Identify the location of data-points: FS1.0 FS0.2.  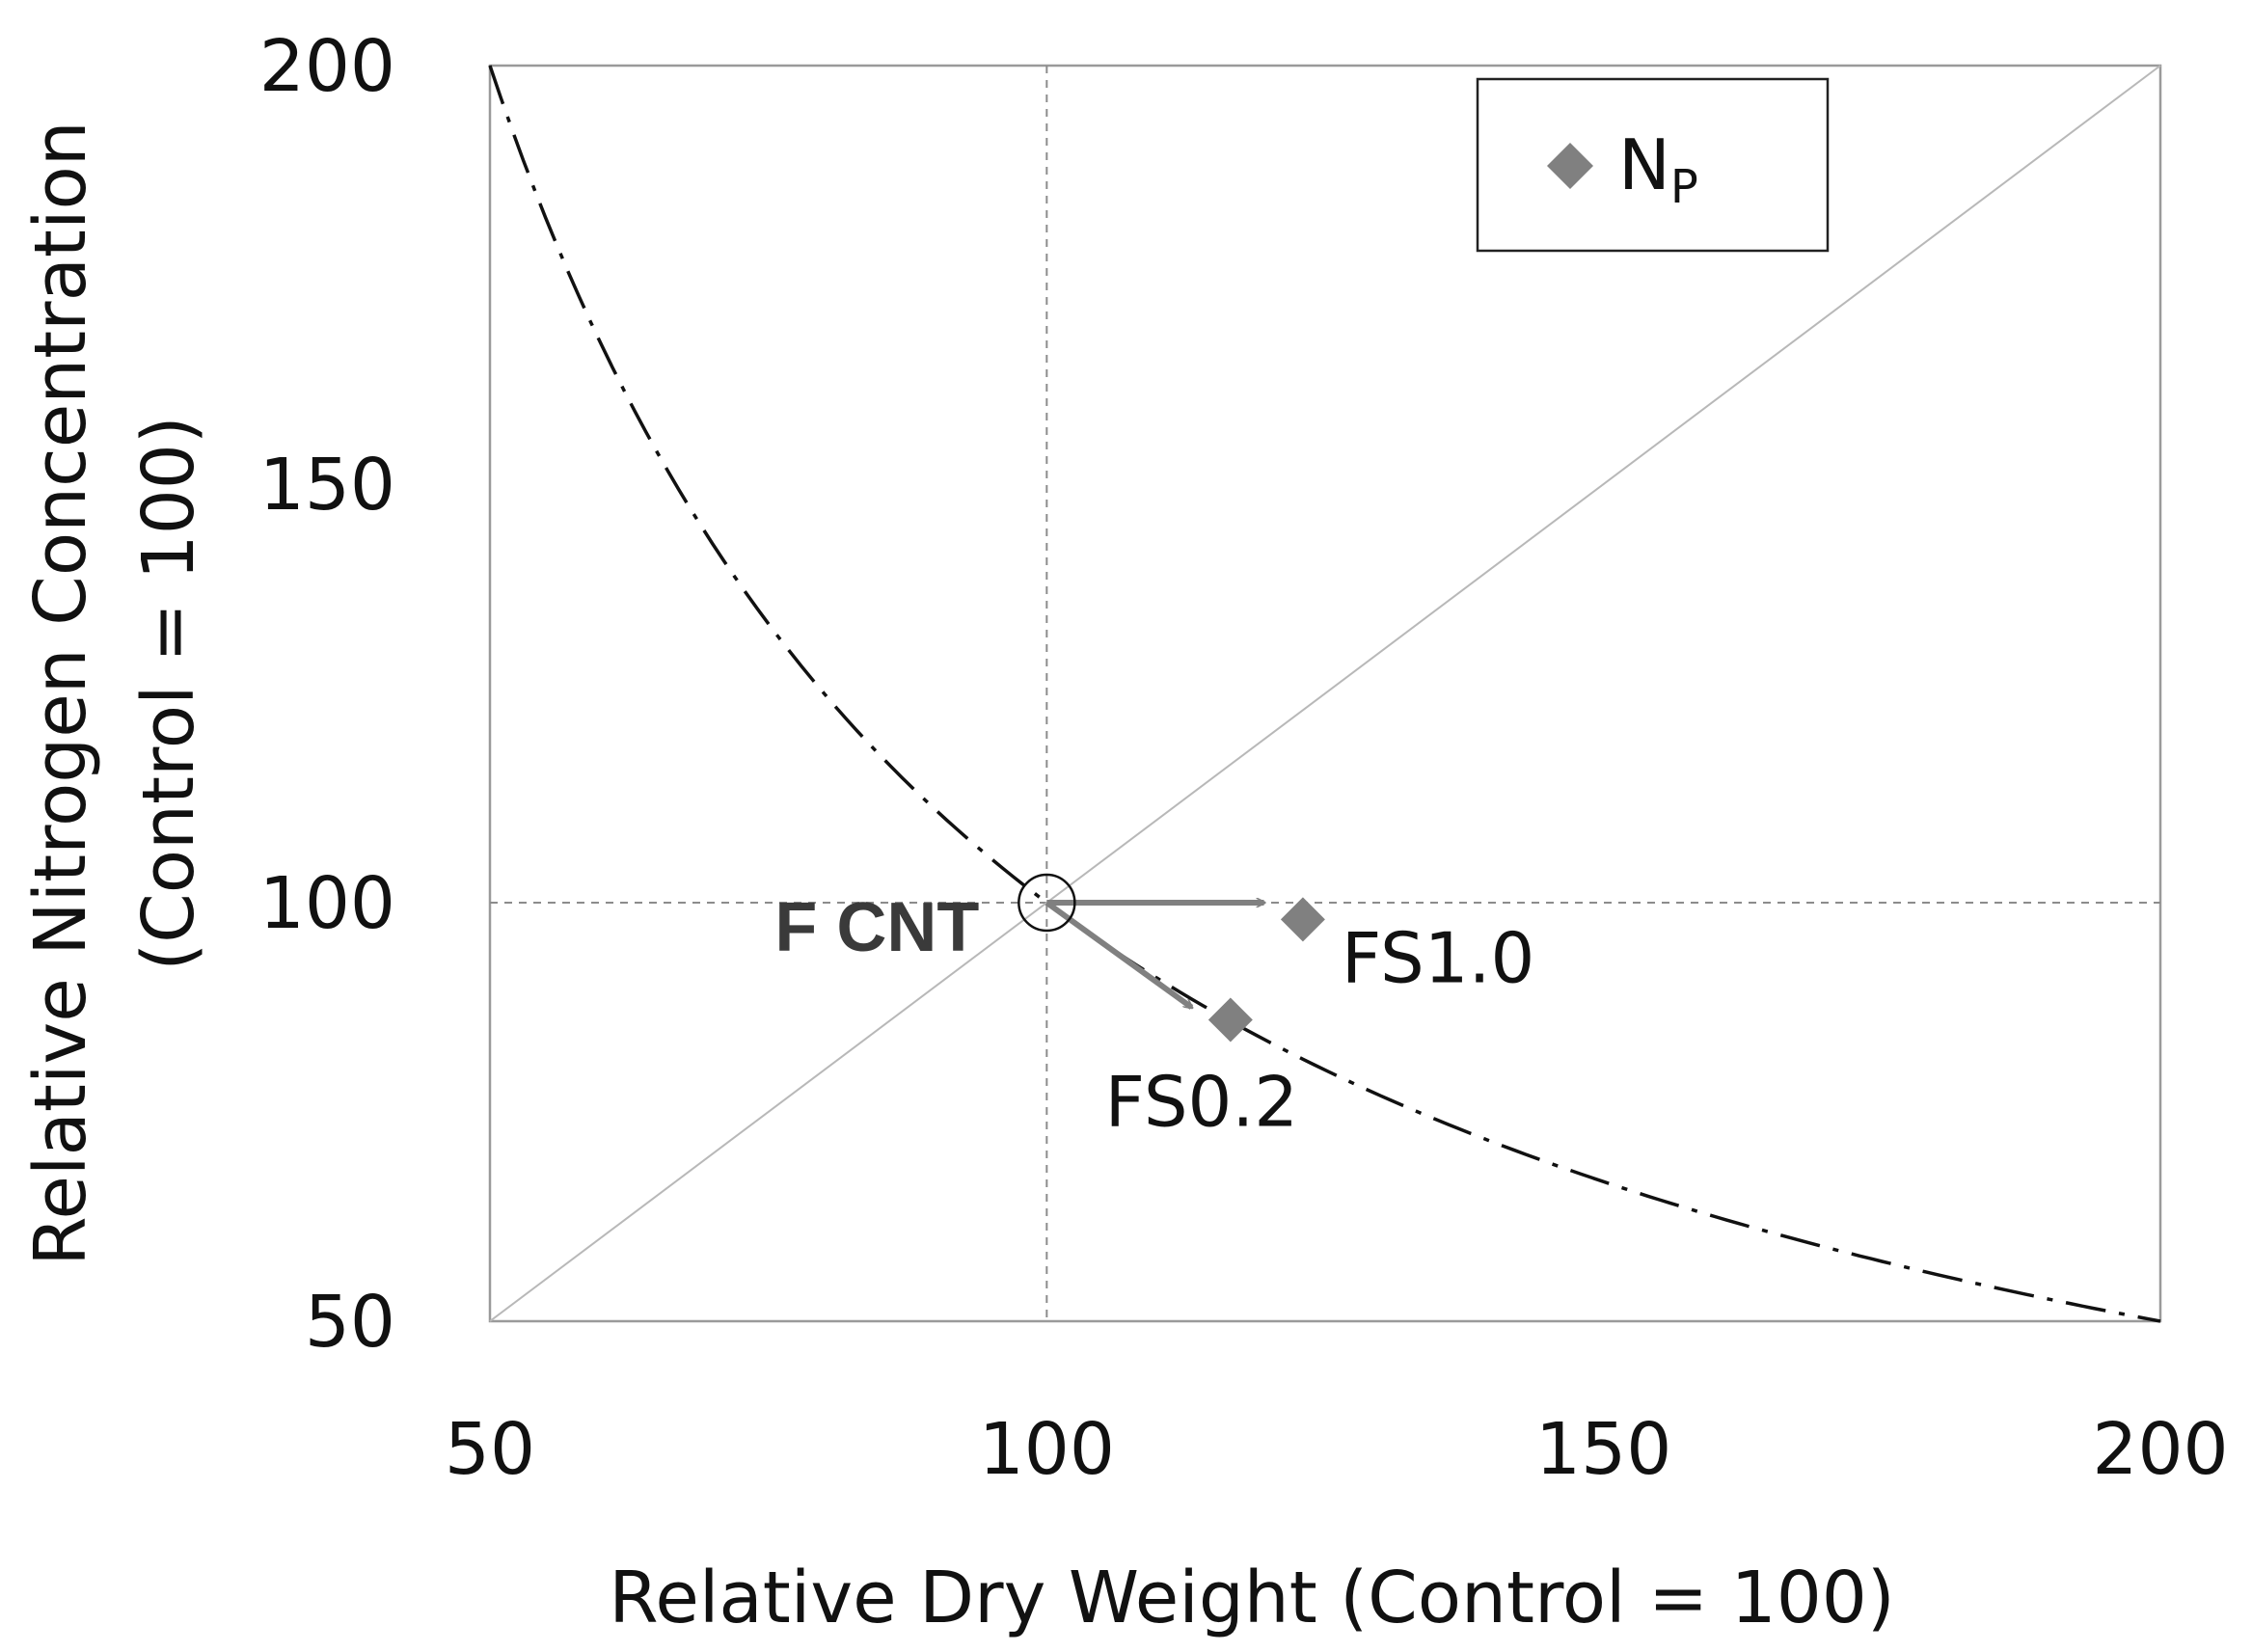
(1319, 1020).